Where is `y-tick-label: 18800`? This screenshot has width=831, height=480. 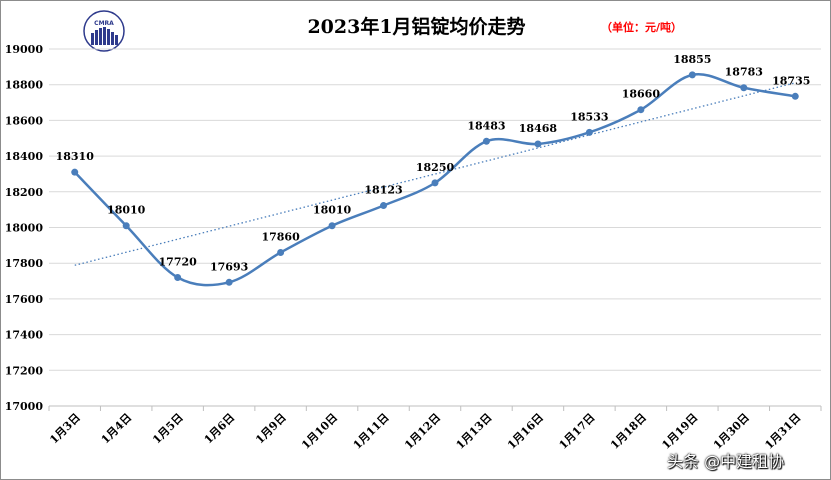
y-tick-label: 18800 is located at coordinates (24, 85).